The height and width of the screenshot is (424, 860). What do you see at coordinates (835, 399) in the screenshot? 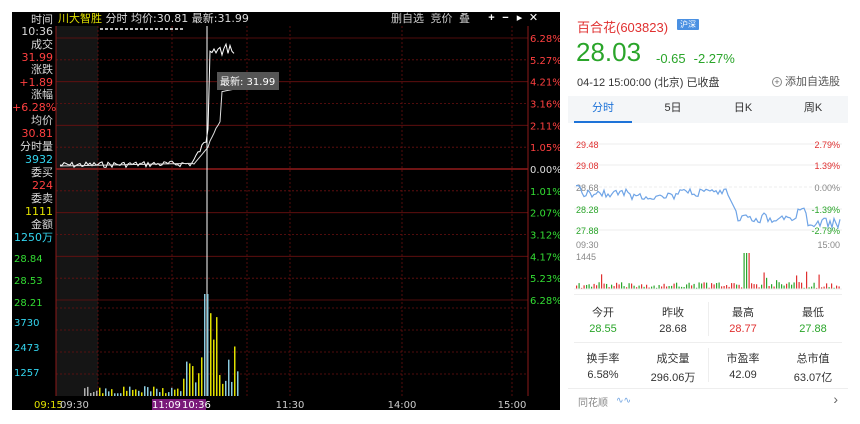
I see `chevron-right-icon: ›` at bounding box center [835, 399].